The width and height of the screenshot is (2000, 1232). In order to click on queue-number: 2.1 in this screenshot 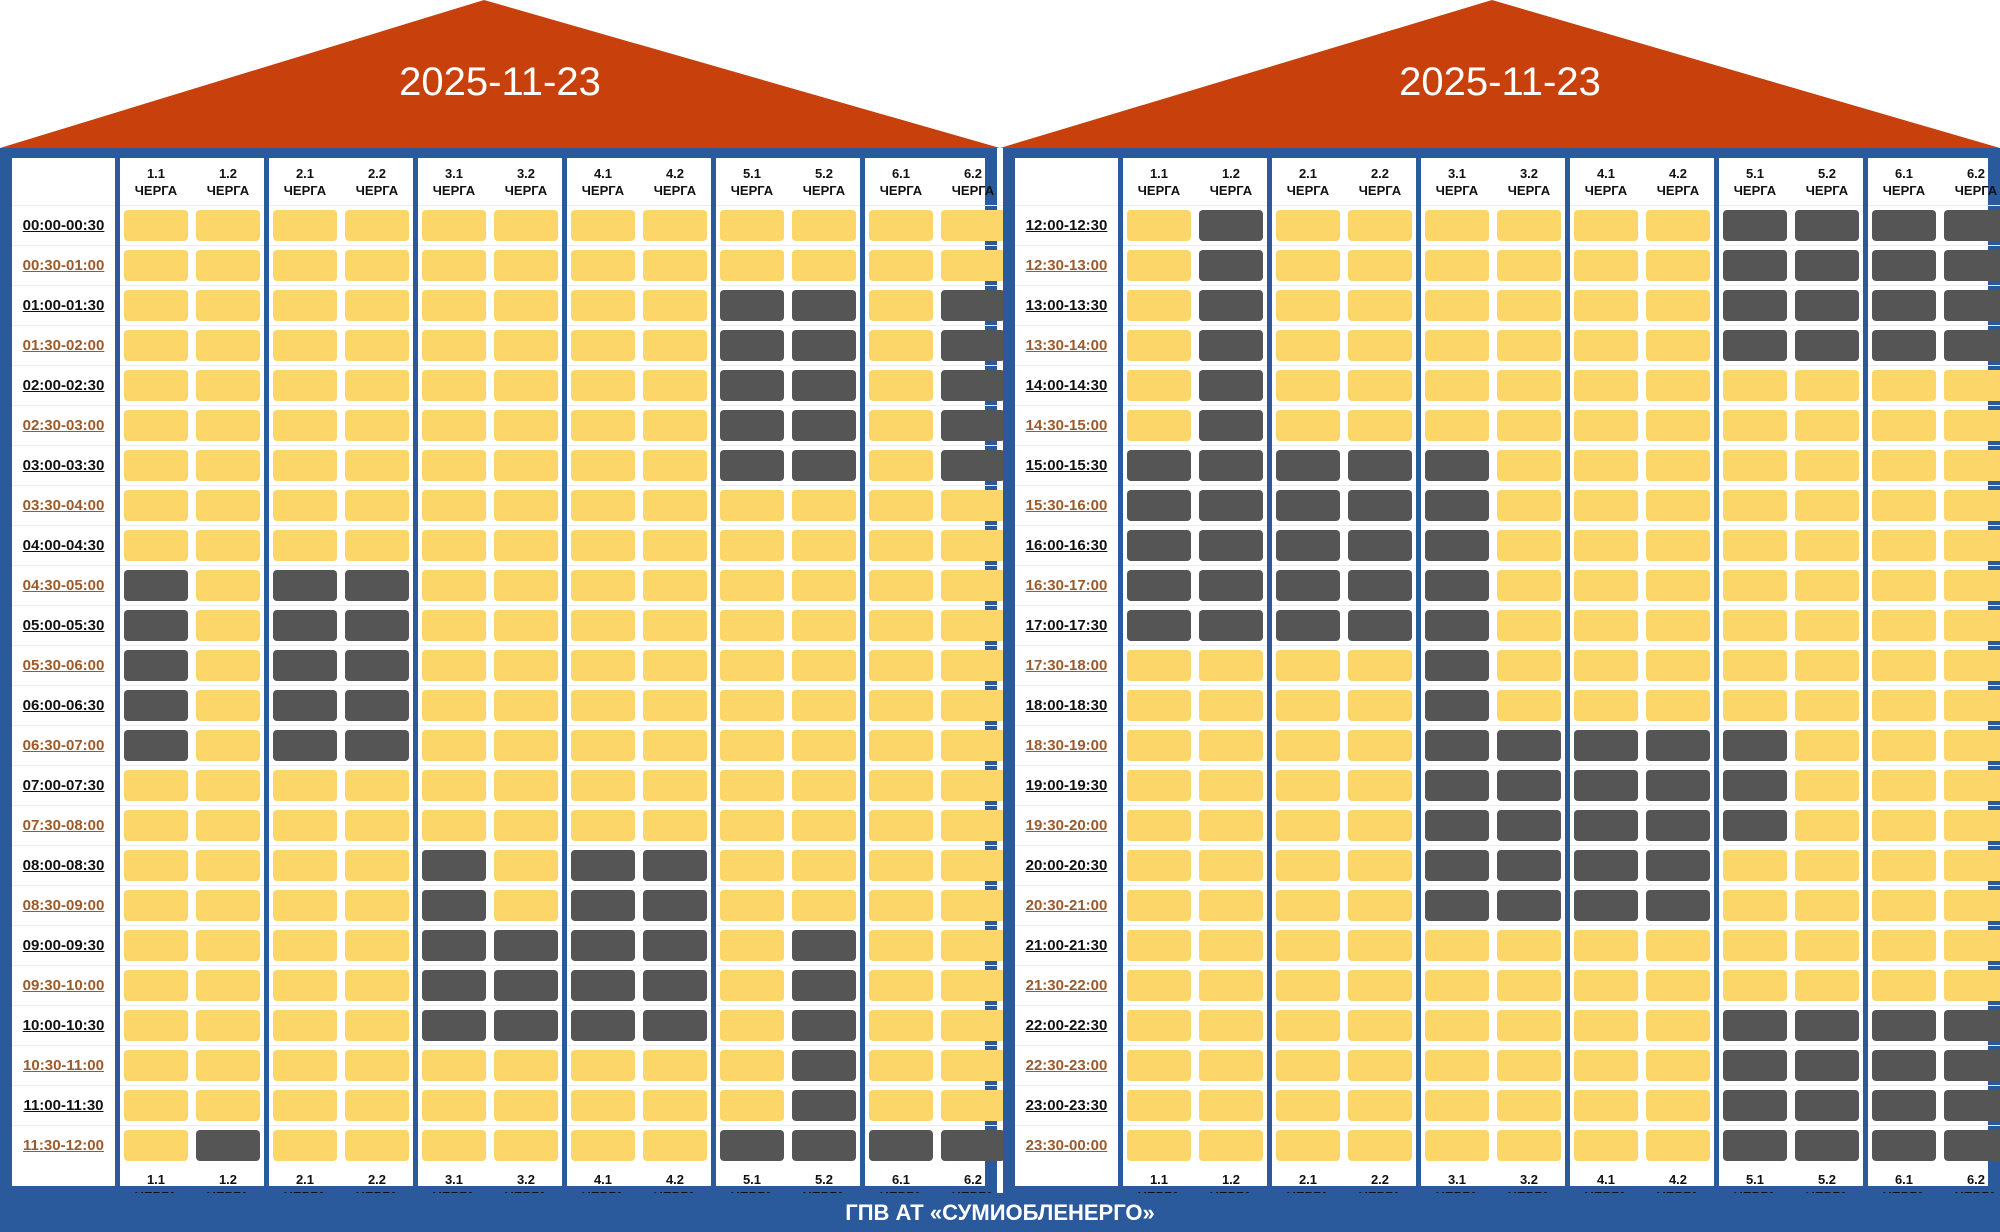, I will do `click(1308, 173)`.